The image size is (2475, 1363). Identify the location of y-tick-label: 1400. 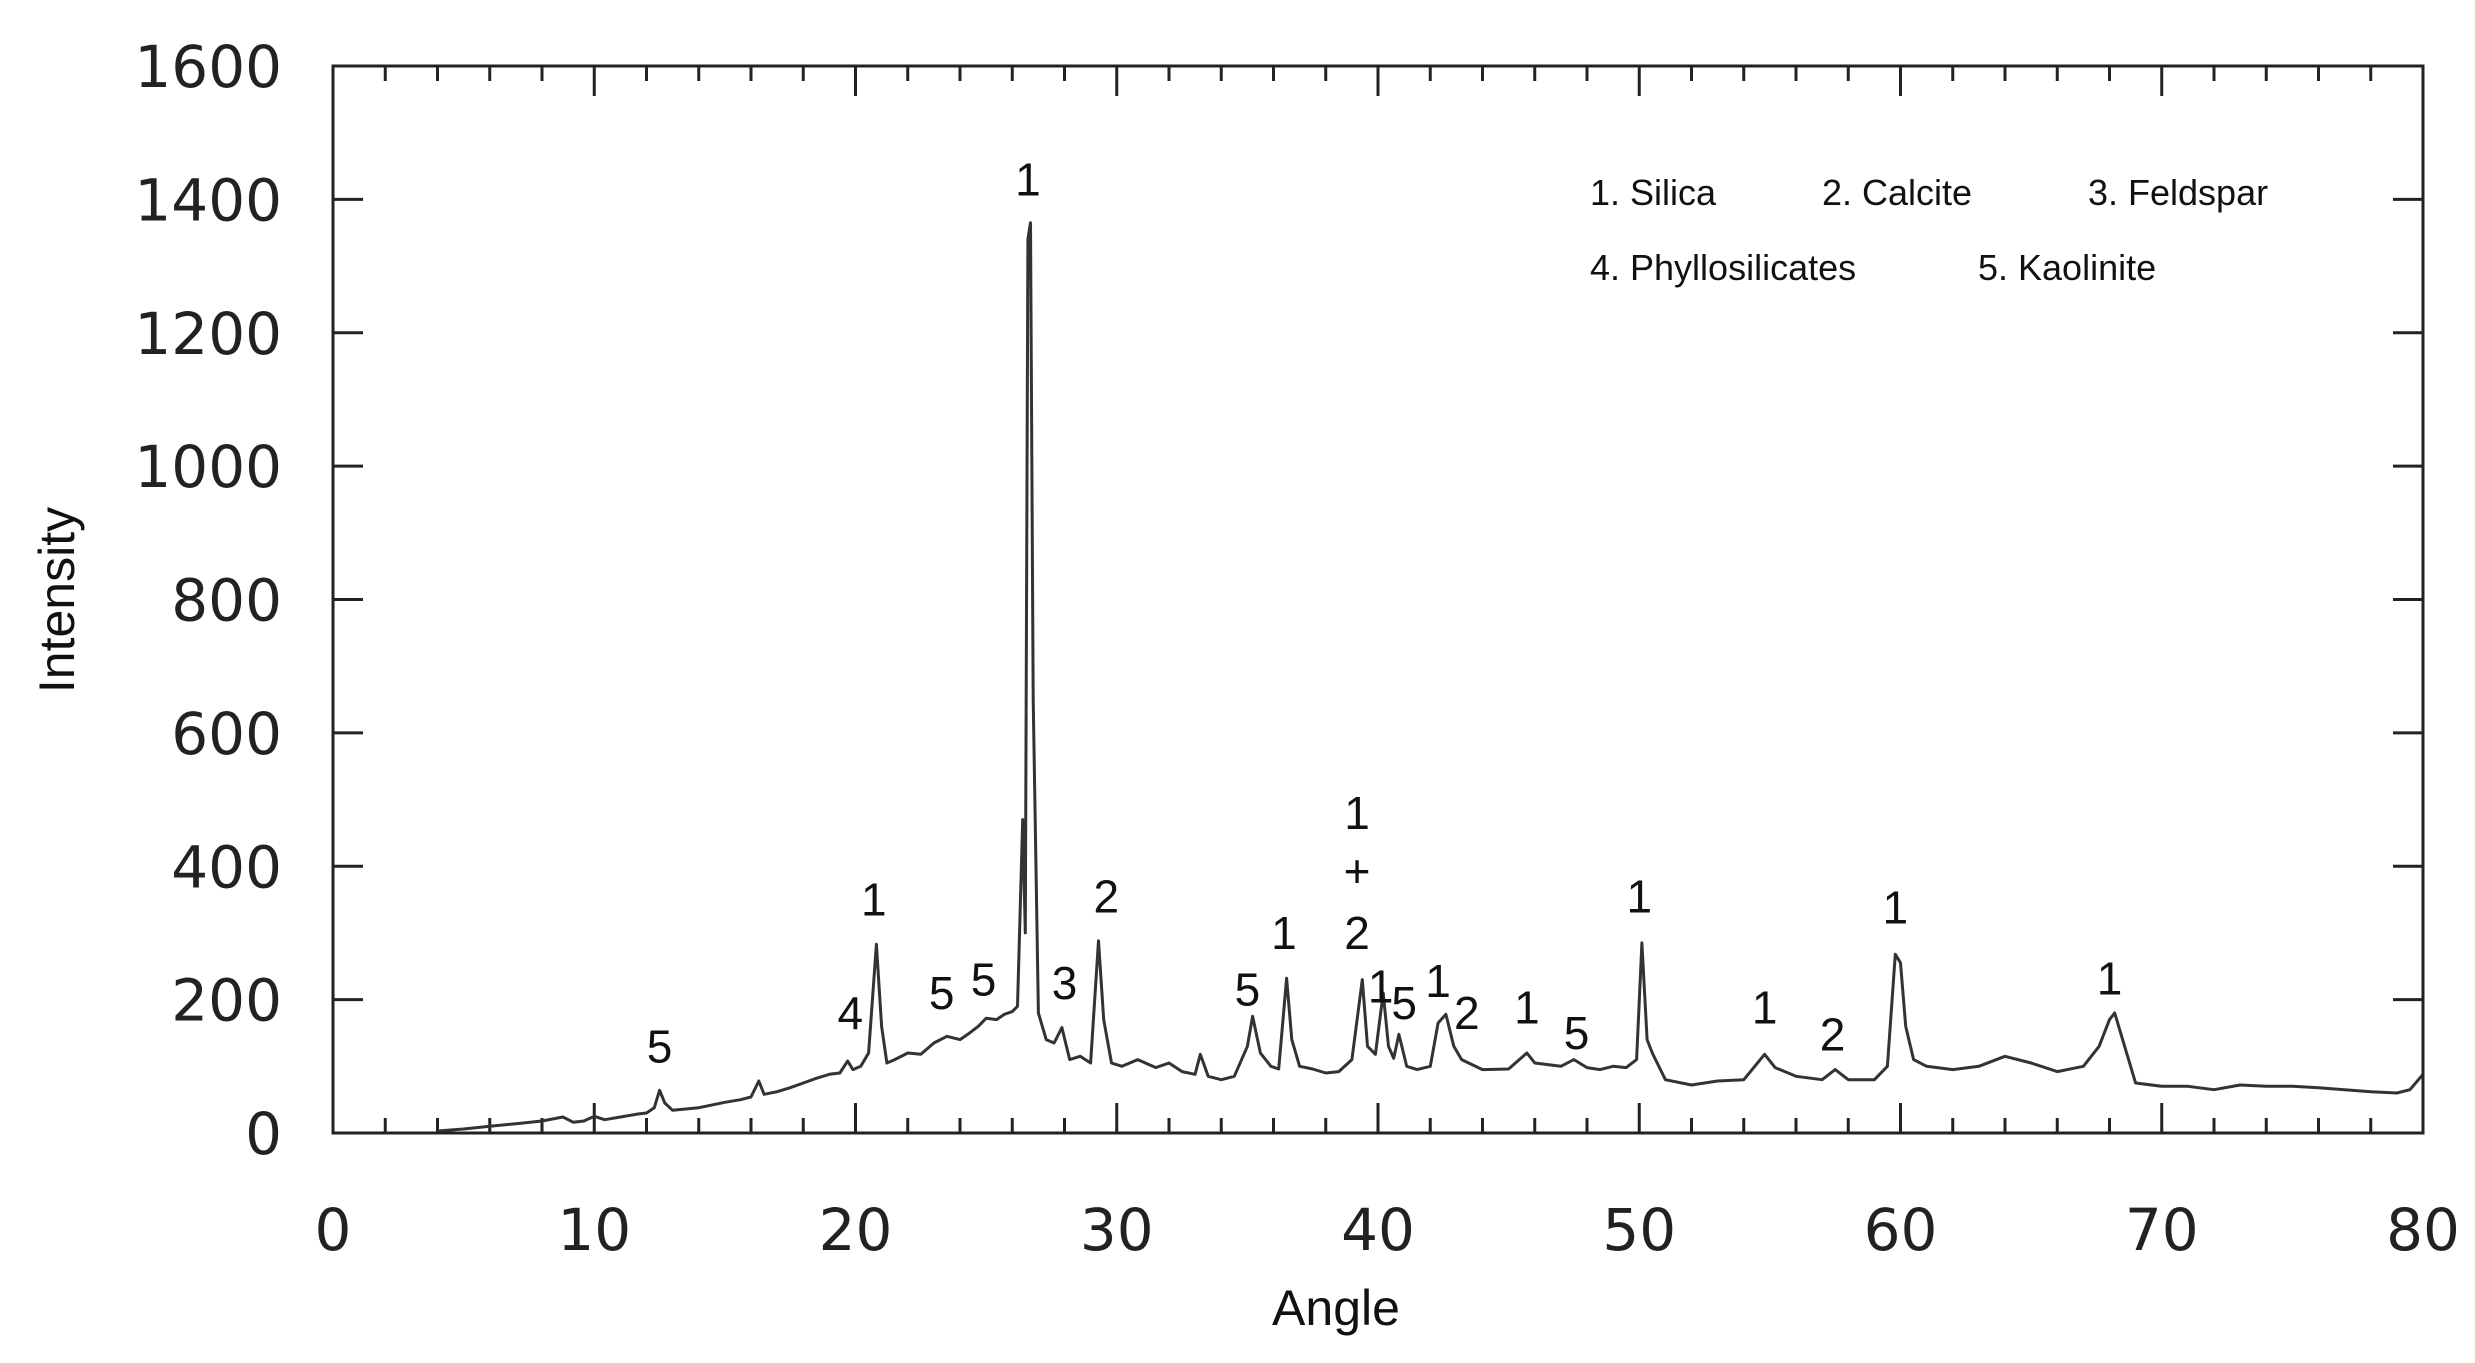
(208, 200).